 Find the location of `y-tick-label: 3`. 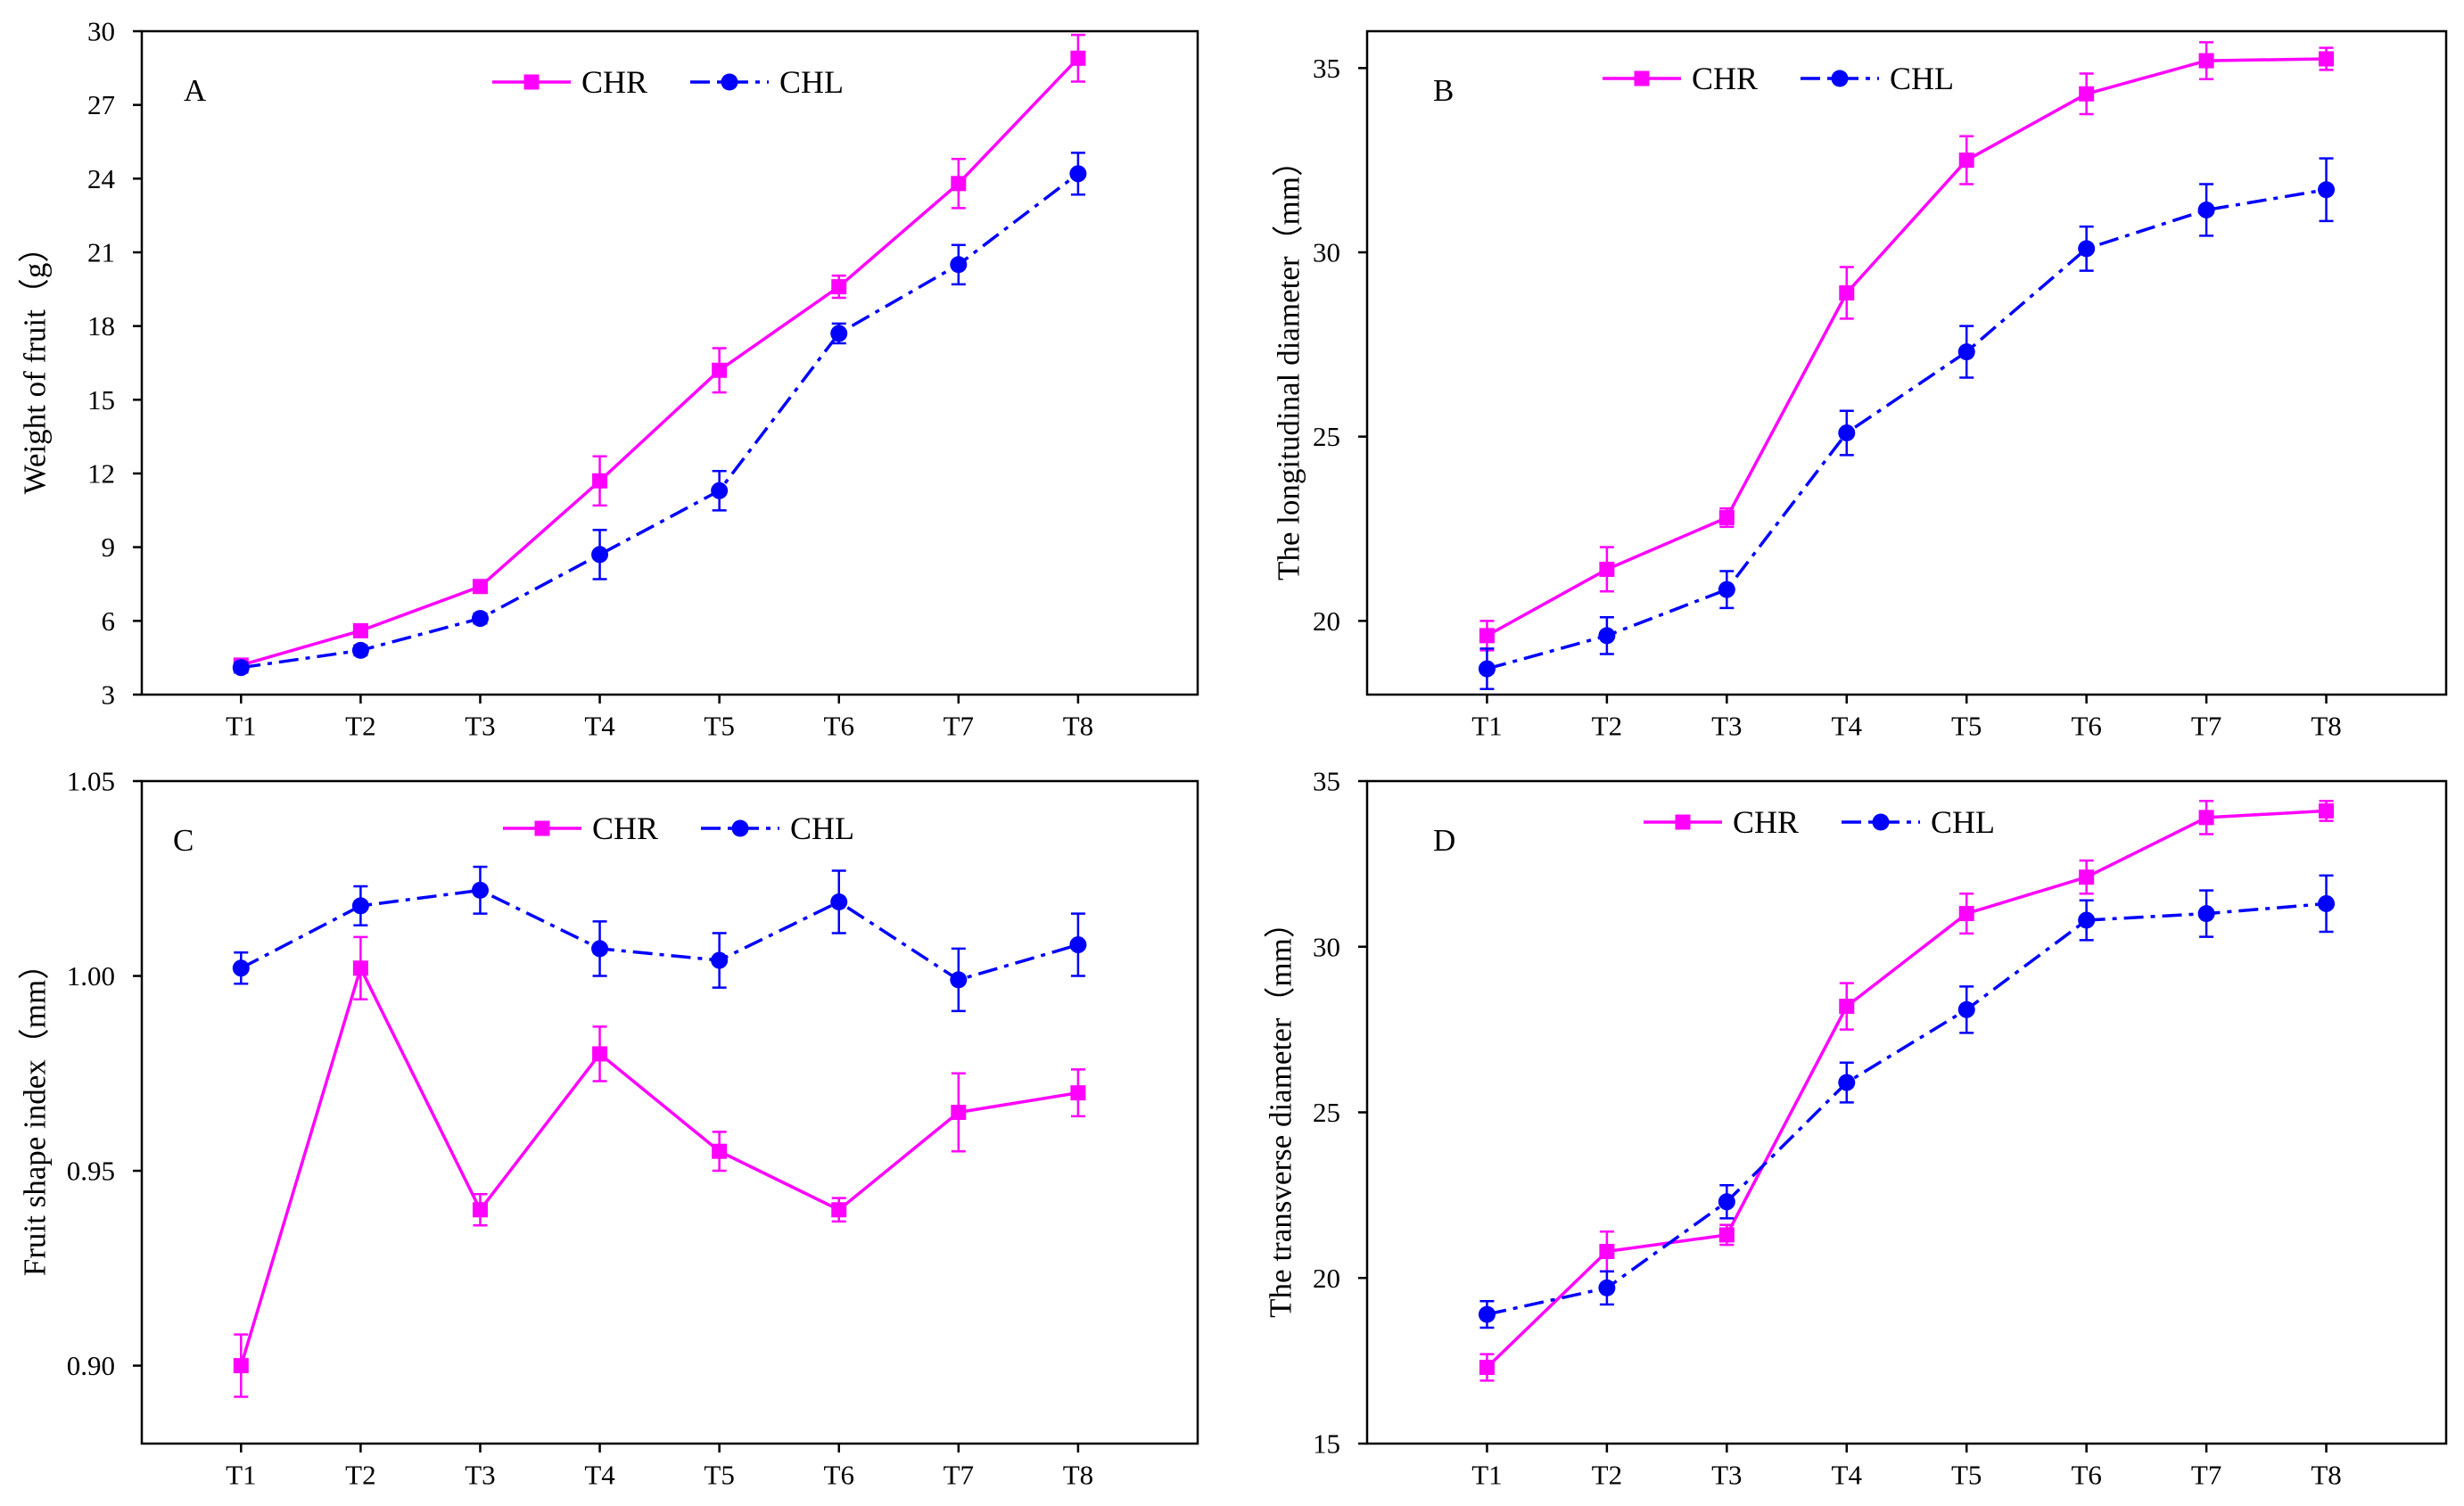

y-tick-label: 3 is located at coordinates (109, 695).